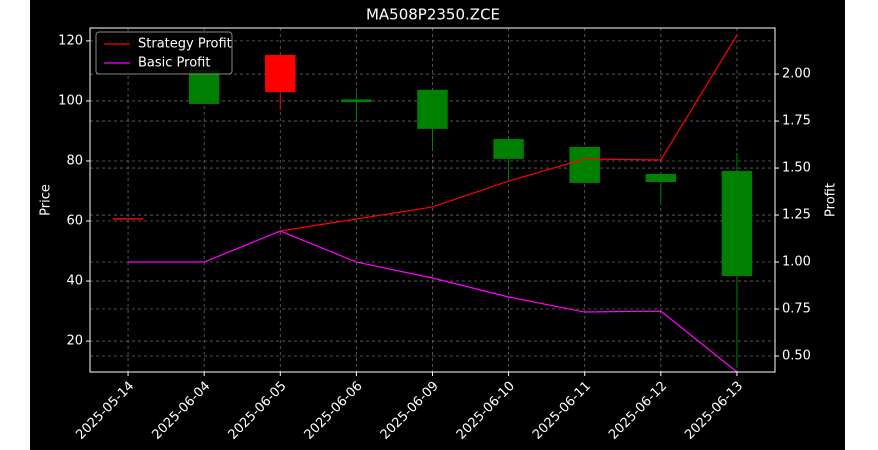  Describe the element at coordinates (70, 100) in the screenshot. I see `y-tick-label: 100` at that location.